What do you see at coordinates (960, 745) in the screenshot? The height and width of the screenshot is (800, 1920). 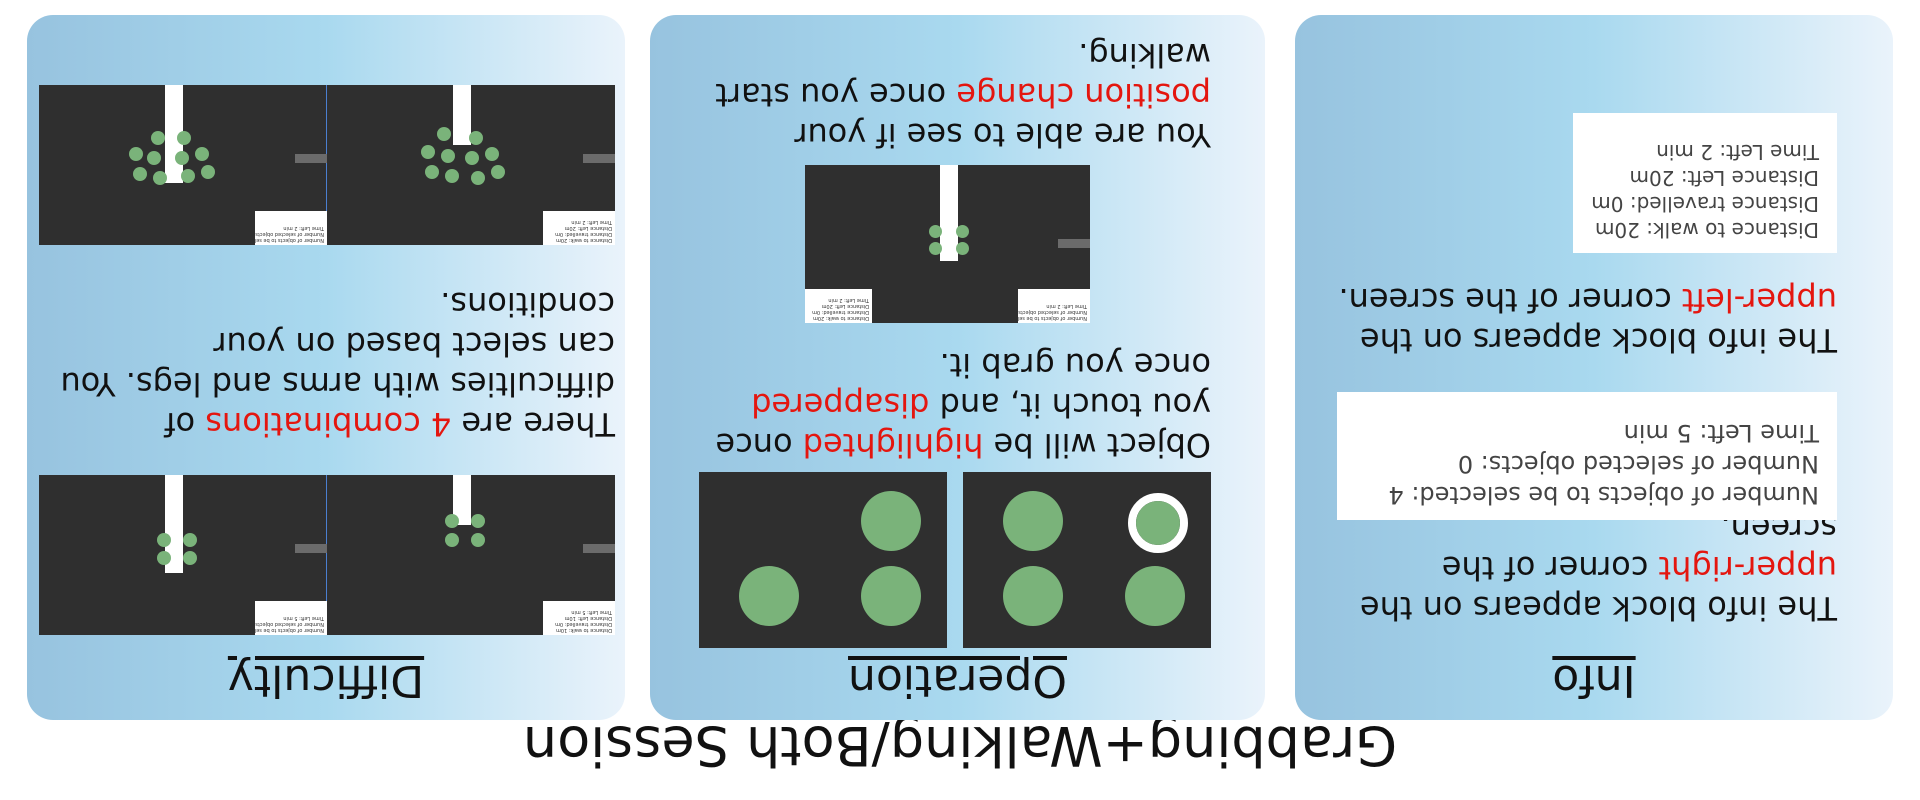 I see `slide-title: Grabbing+Walking/Both Session` at bounding box center [960, 745].